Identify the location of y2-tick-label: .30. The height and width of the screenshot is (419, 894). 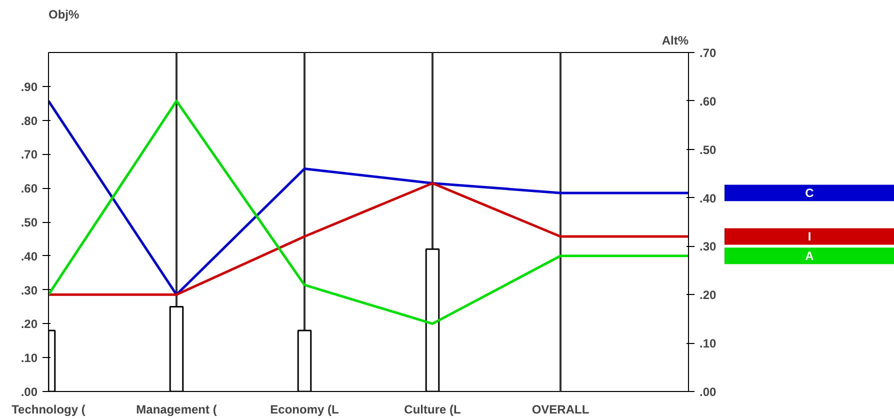
(708, 247).